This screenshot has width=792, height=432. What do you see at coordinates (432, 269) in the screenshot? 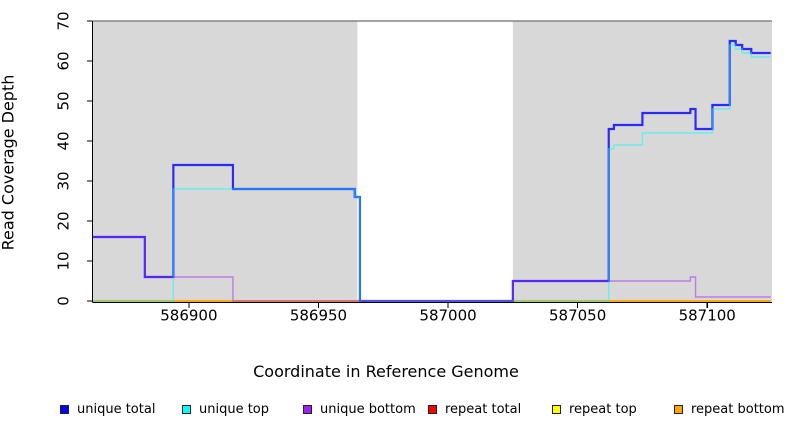
I see `series-unique-bottom-line` at bounding box center [432, 269].